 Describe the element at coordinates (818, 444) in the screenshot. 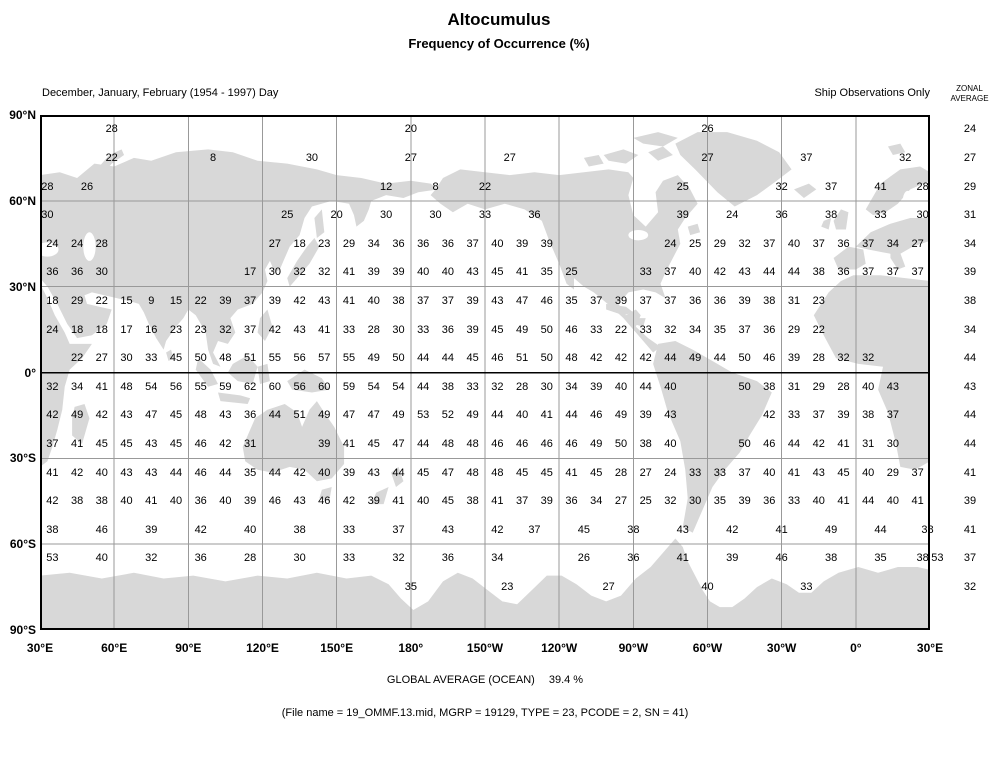

I see `grid-value: 42` at that location.